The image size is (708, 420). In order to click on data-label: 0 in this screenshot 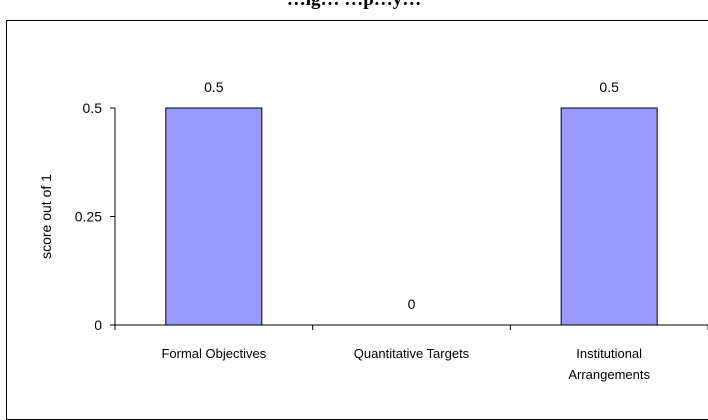, I will do `click(412, 304)`.